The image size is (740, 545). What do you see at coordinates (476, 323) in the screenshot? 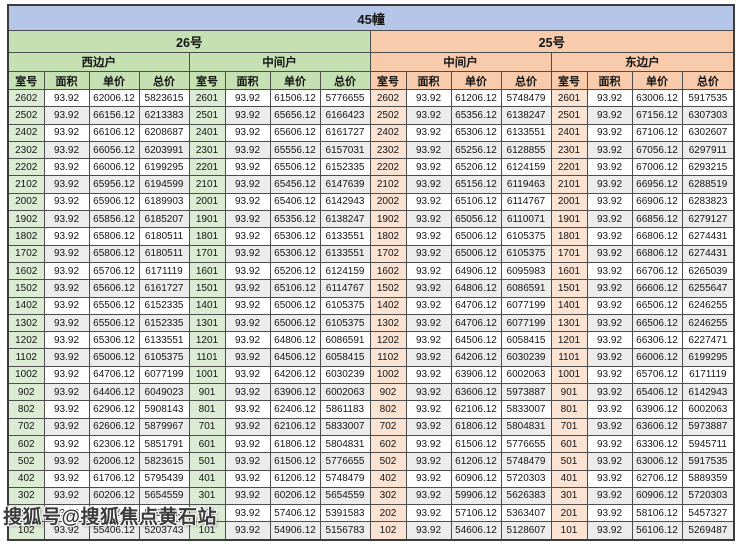
I see `unit-price-cell: 64706.12` at bounding box center [476, 323].